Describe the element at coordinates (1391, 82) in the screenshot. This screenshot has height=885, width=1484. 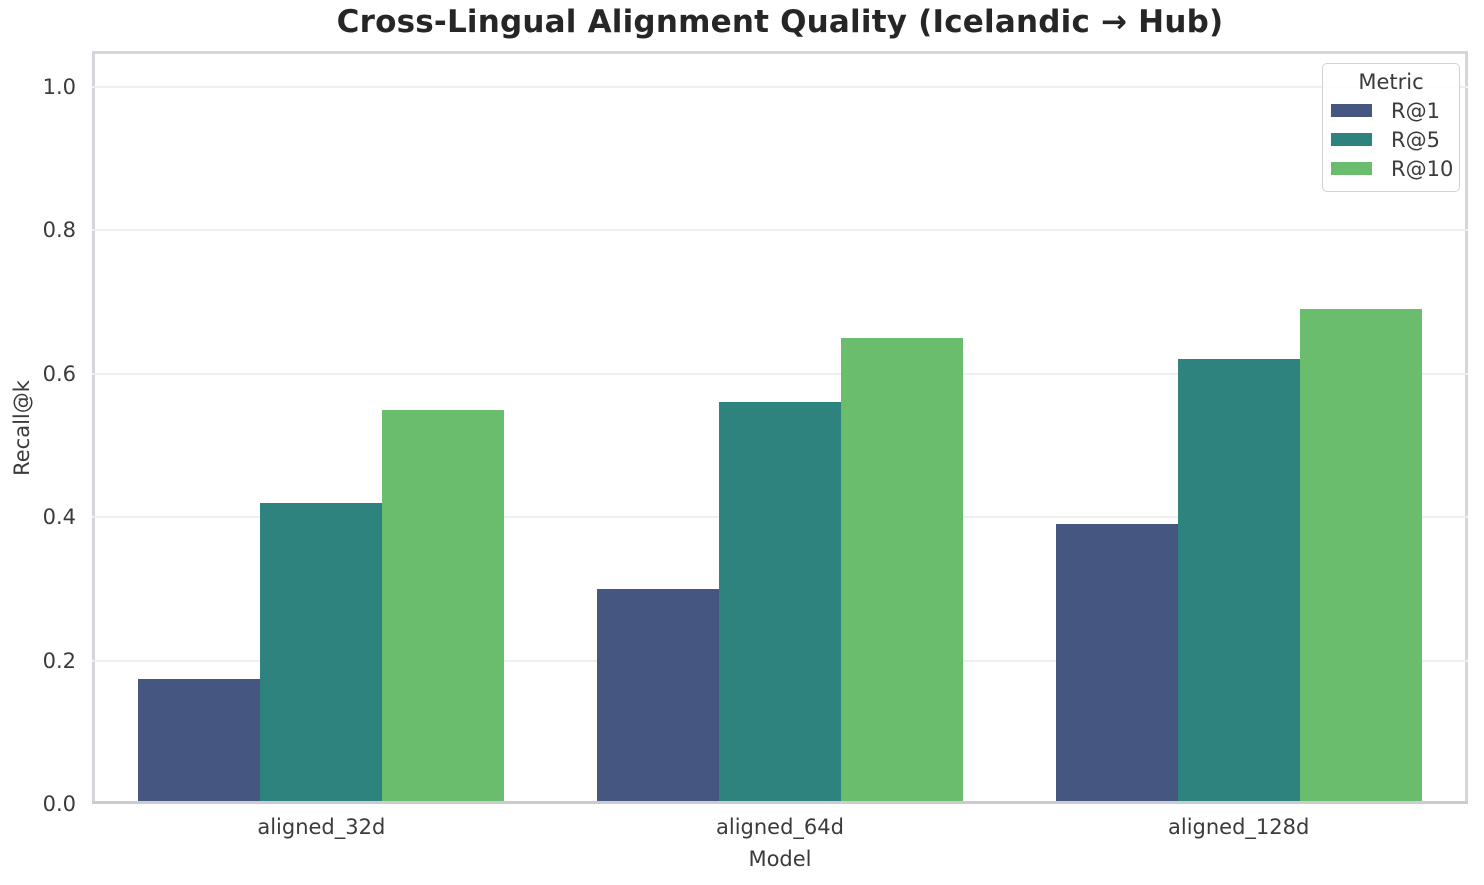
I see `legend-title: Metric` at that location.